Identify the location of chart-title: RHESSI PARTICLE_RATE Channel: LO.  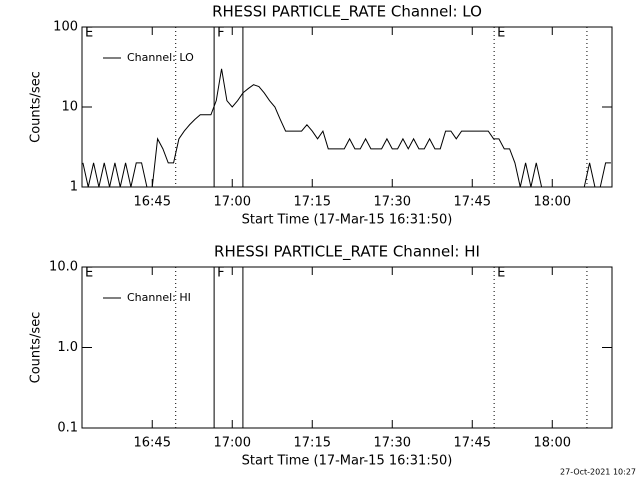
(347, 12).